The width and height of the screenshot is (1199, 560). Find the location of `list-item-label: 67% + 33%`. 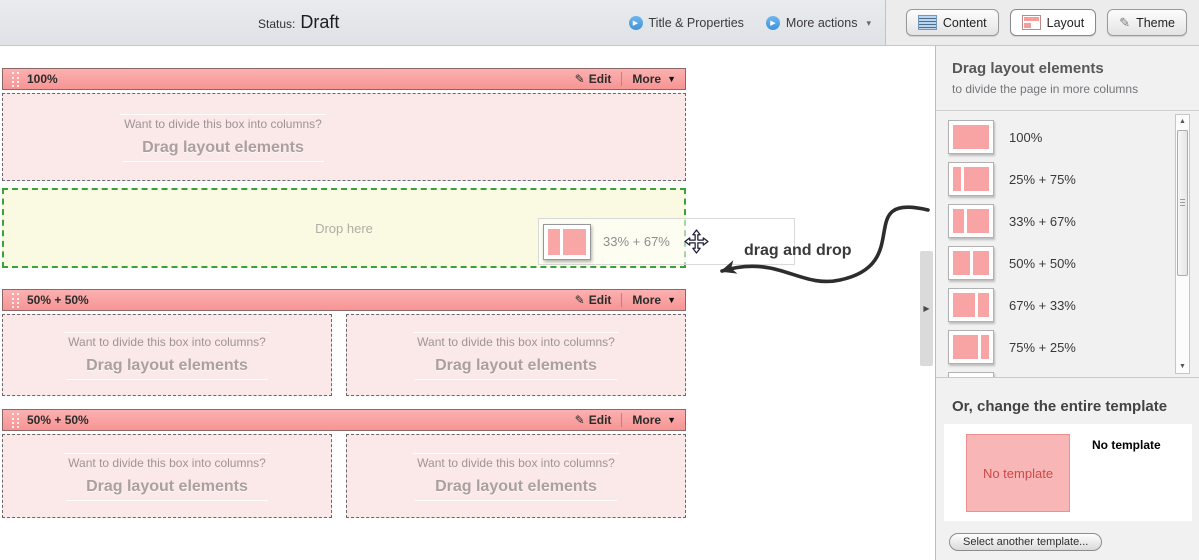

list-item-label: 67% + 33% is located at coordinates (1042, 305).